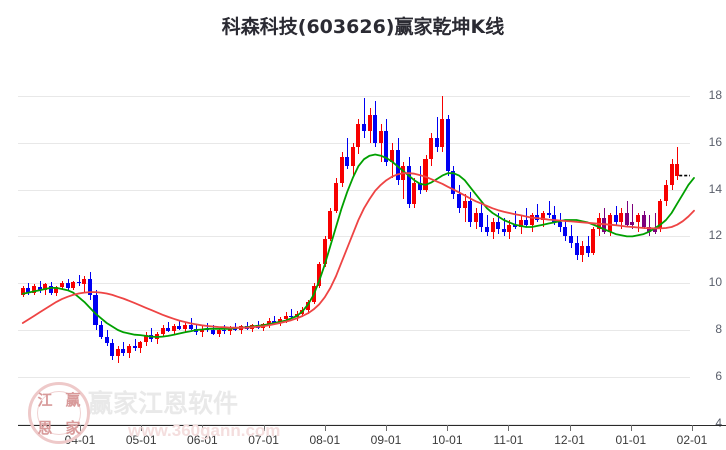 This screenshot has height=450, width=726. Describe the element at coordinates (715, 188) in the screenshot. I see `y-axis-tick-label: 14` at that location.